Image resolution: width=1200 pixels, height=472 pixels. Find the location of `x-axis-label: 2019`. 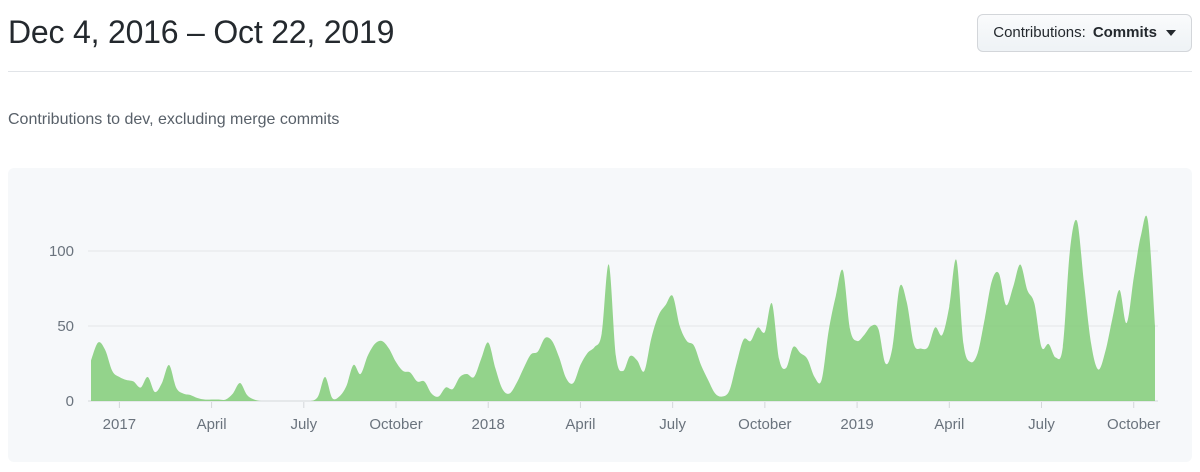

x-axis-label: 2019 is located at coordinates (856, 424).